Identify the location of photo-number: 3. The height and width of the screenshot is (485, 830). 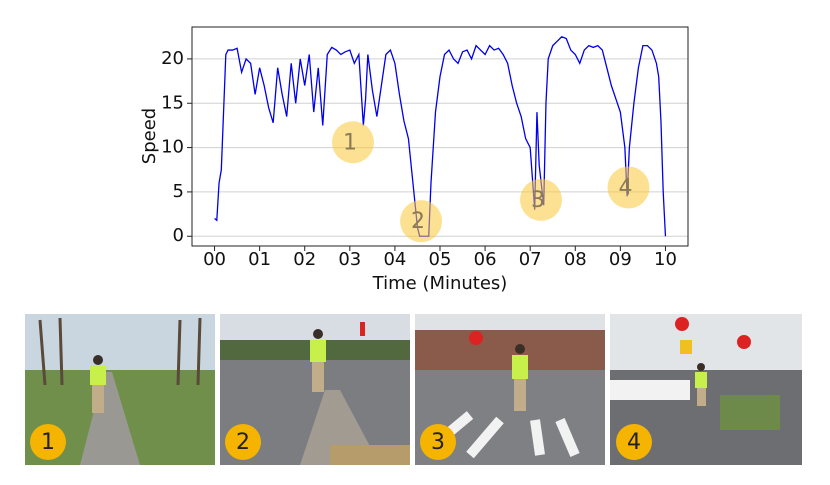
(438, 442).